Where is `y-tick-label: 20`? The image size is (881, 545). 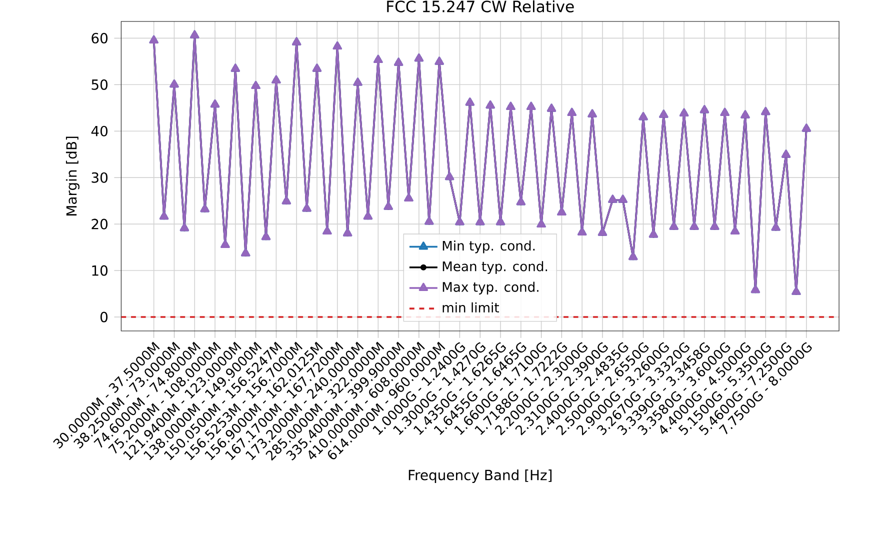
y-tick-label: 20 is located at coordinates (100, 224).